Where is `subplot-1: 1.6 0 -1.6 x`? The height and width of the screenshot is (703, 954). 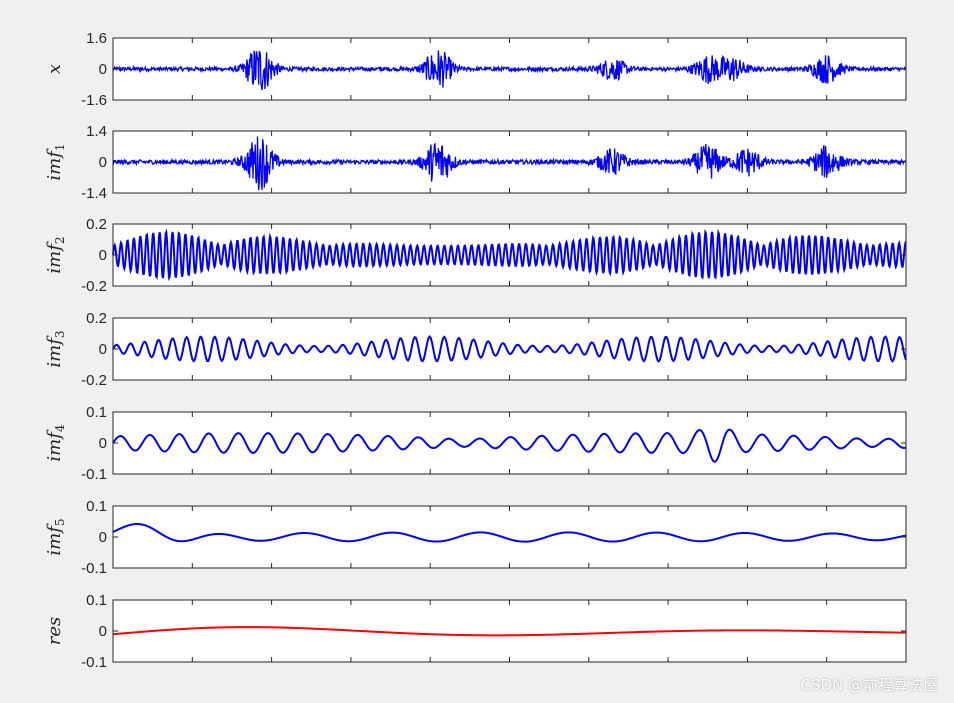
subplot-1: 1.6 0 -1.6 x is located at coordinates (475, 69).